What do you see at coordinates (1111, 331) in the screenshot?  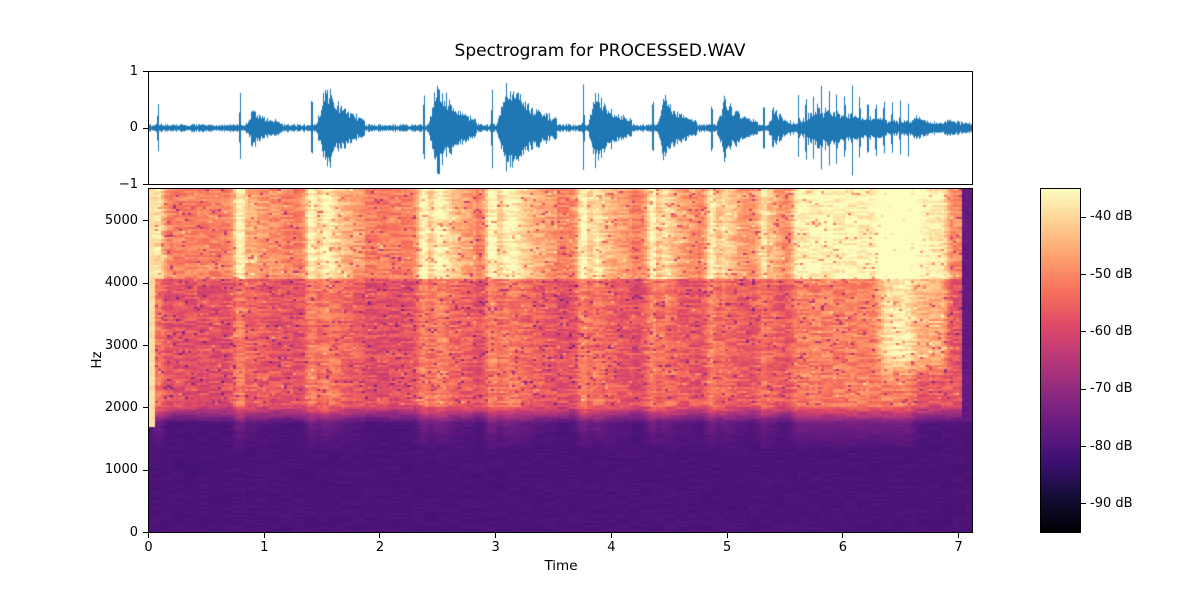 I see `colorbar-tick-label: -60 dB` at bounding box center [1111, 331].